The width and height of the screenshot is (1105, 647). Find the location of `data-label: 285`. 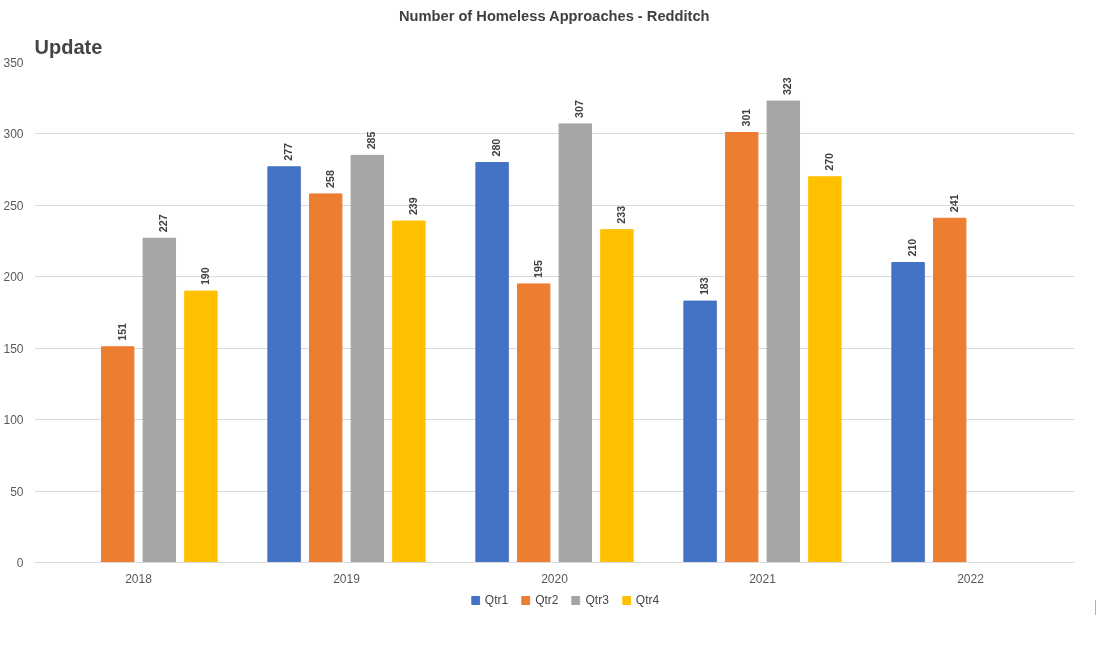

data-label: 285 is located at coordinates (371, 140).